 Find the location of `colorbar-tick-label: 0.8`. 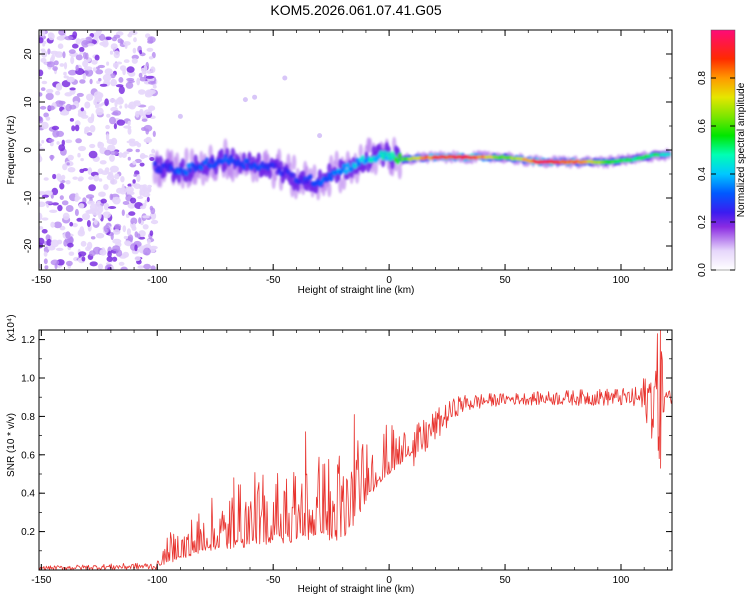

colorbar-tick-label: 0.8 is located at coordinates (702, 78).